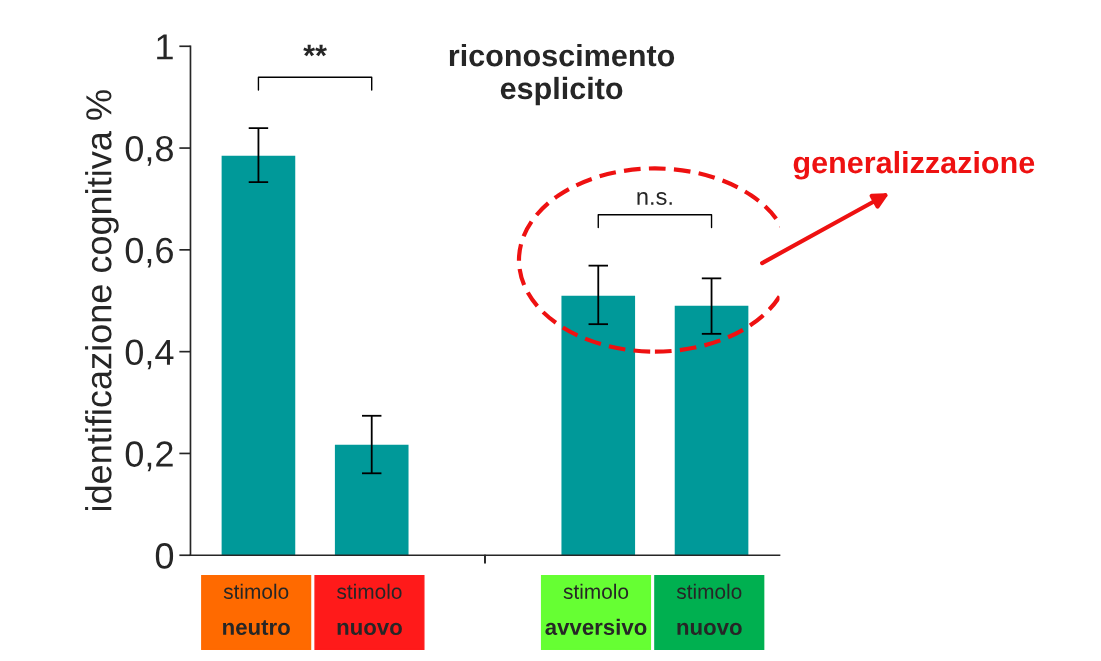 The width and height of the screenshot is (1101, 661). I want to click on x-tick-label: stimolo avversivo, so click(596, 609).